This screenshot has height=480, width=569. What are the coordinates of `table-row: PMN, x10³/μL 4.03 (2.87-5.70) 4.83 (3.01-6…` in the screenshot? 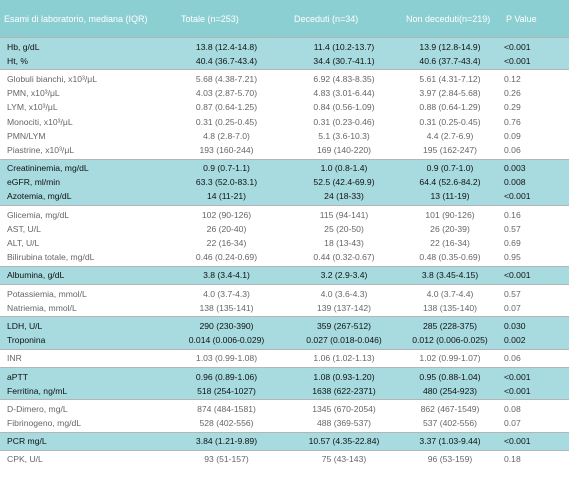 It's located at (284, 93).